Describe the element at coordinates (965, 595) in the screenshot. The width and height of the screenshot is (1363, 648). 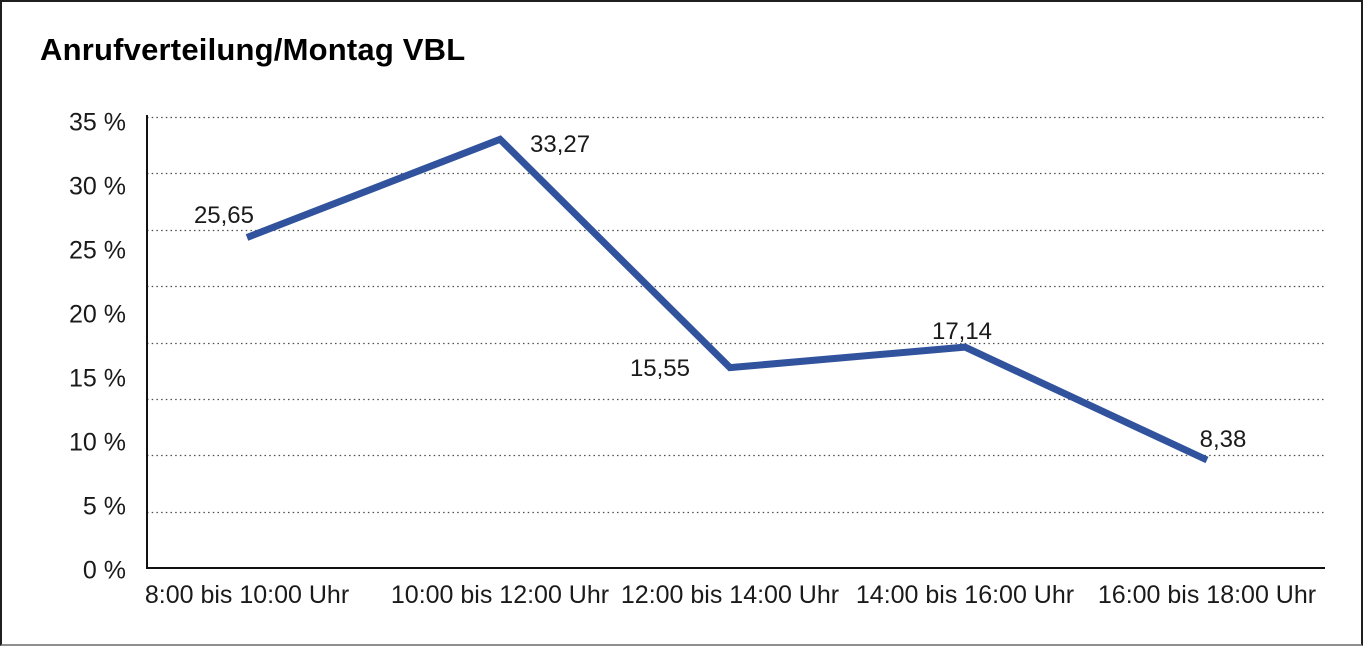
I see `x-tick-label: 14:00 bis 16:00 Uhr` at that location.